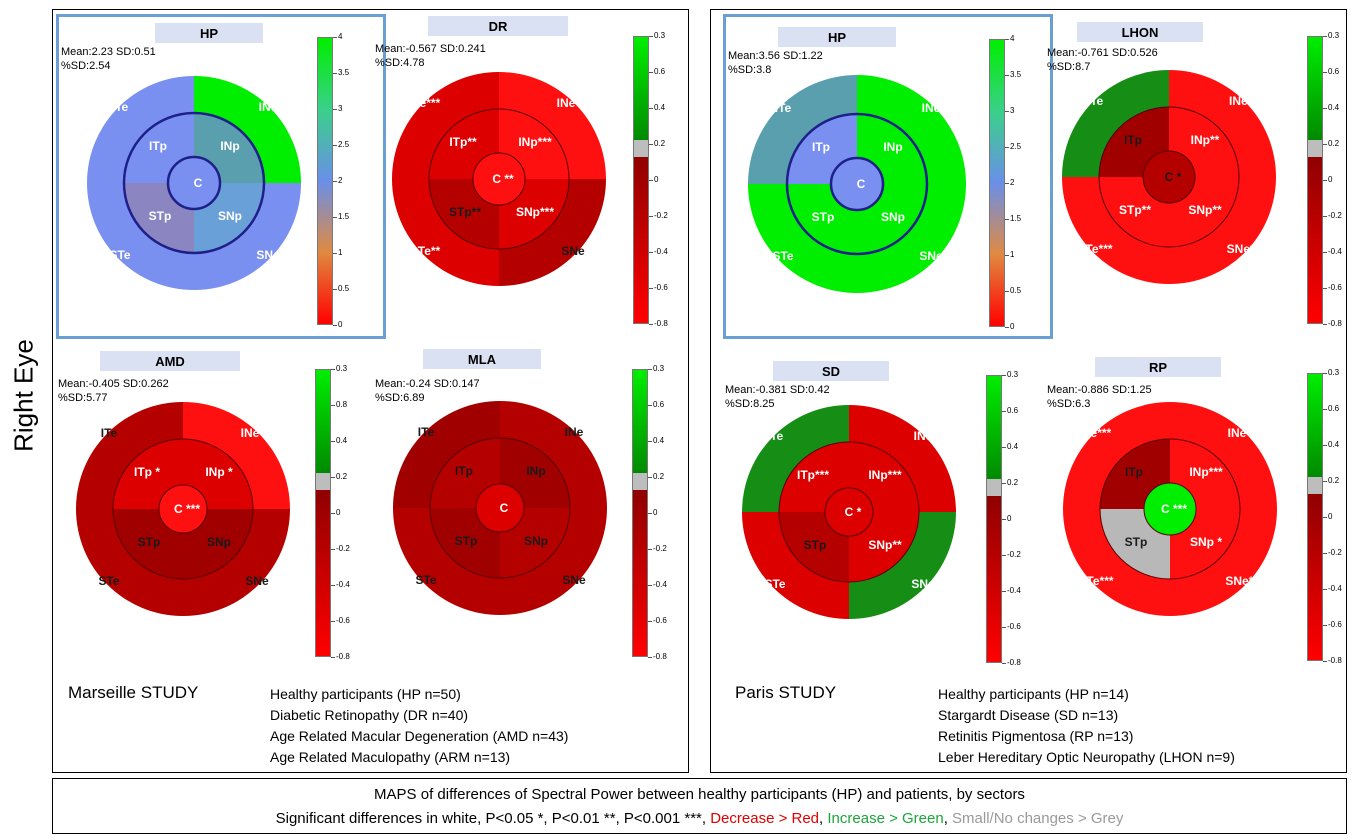 Image resolution: width=1368 pixels, height=840 pixels. I want to click on sector-label-STe: STe, so click(119, 255).